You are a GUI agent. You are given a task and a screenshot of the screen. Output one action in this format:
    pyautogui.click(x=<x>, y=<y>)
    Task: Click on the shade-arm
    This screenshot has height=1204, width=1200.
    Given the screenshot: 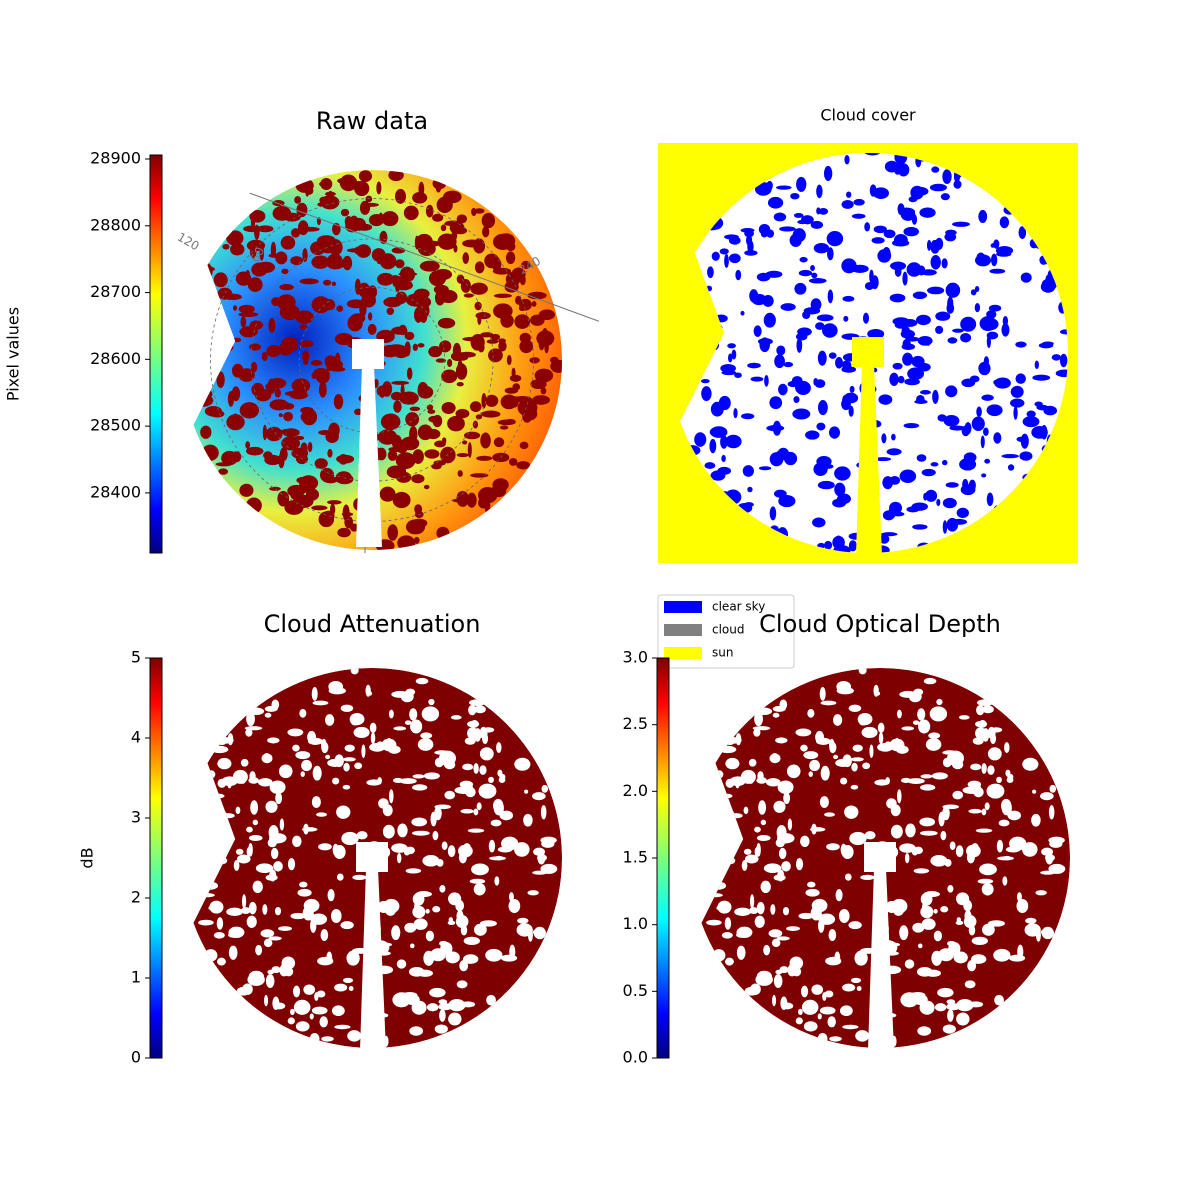 What is the action you would take?
    pyautogui.click(x=869, y=459)
    